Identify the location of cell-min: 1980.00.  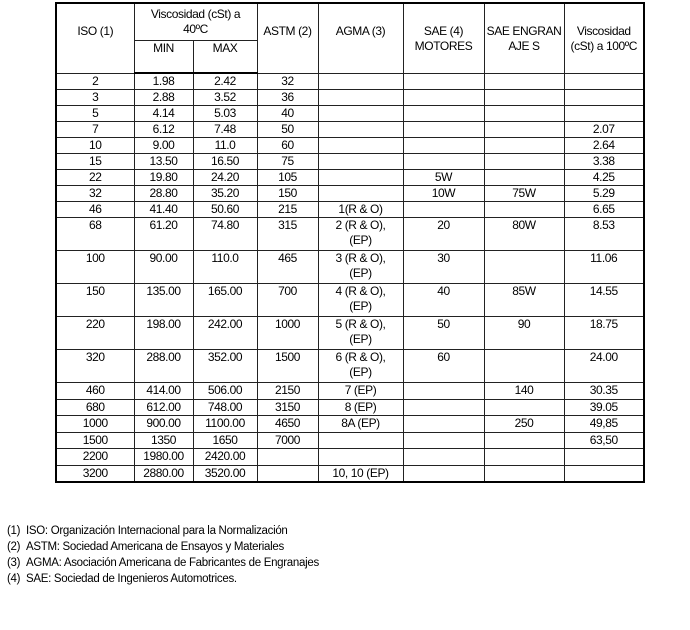
(163, 457).